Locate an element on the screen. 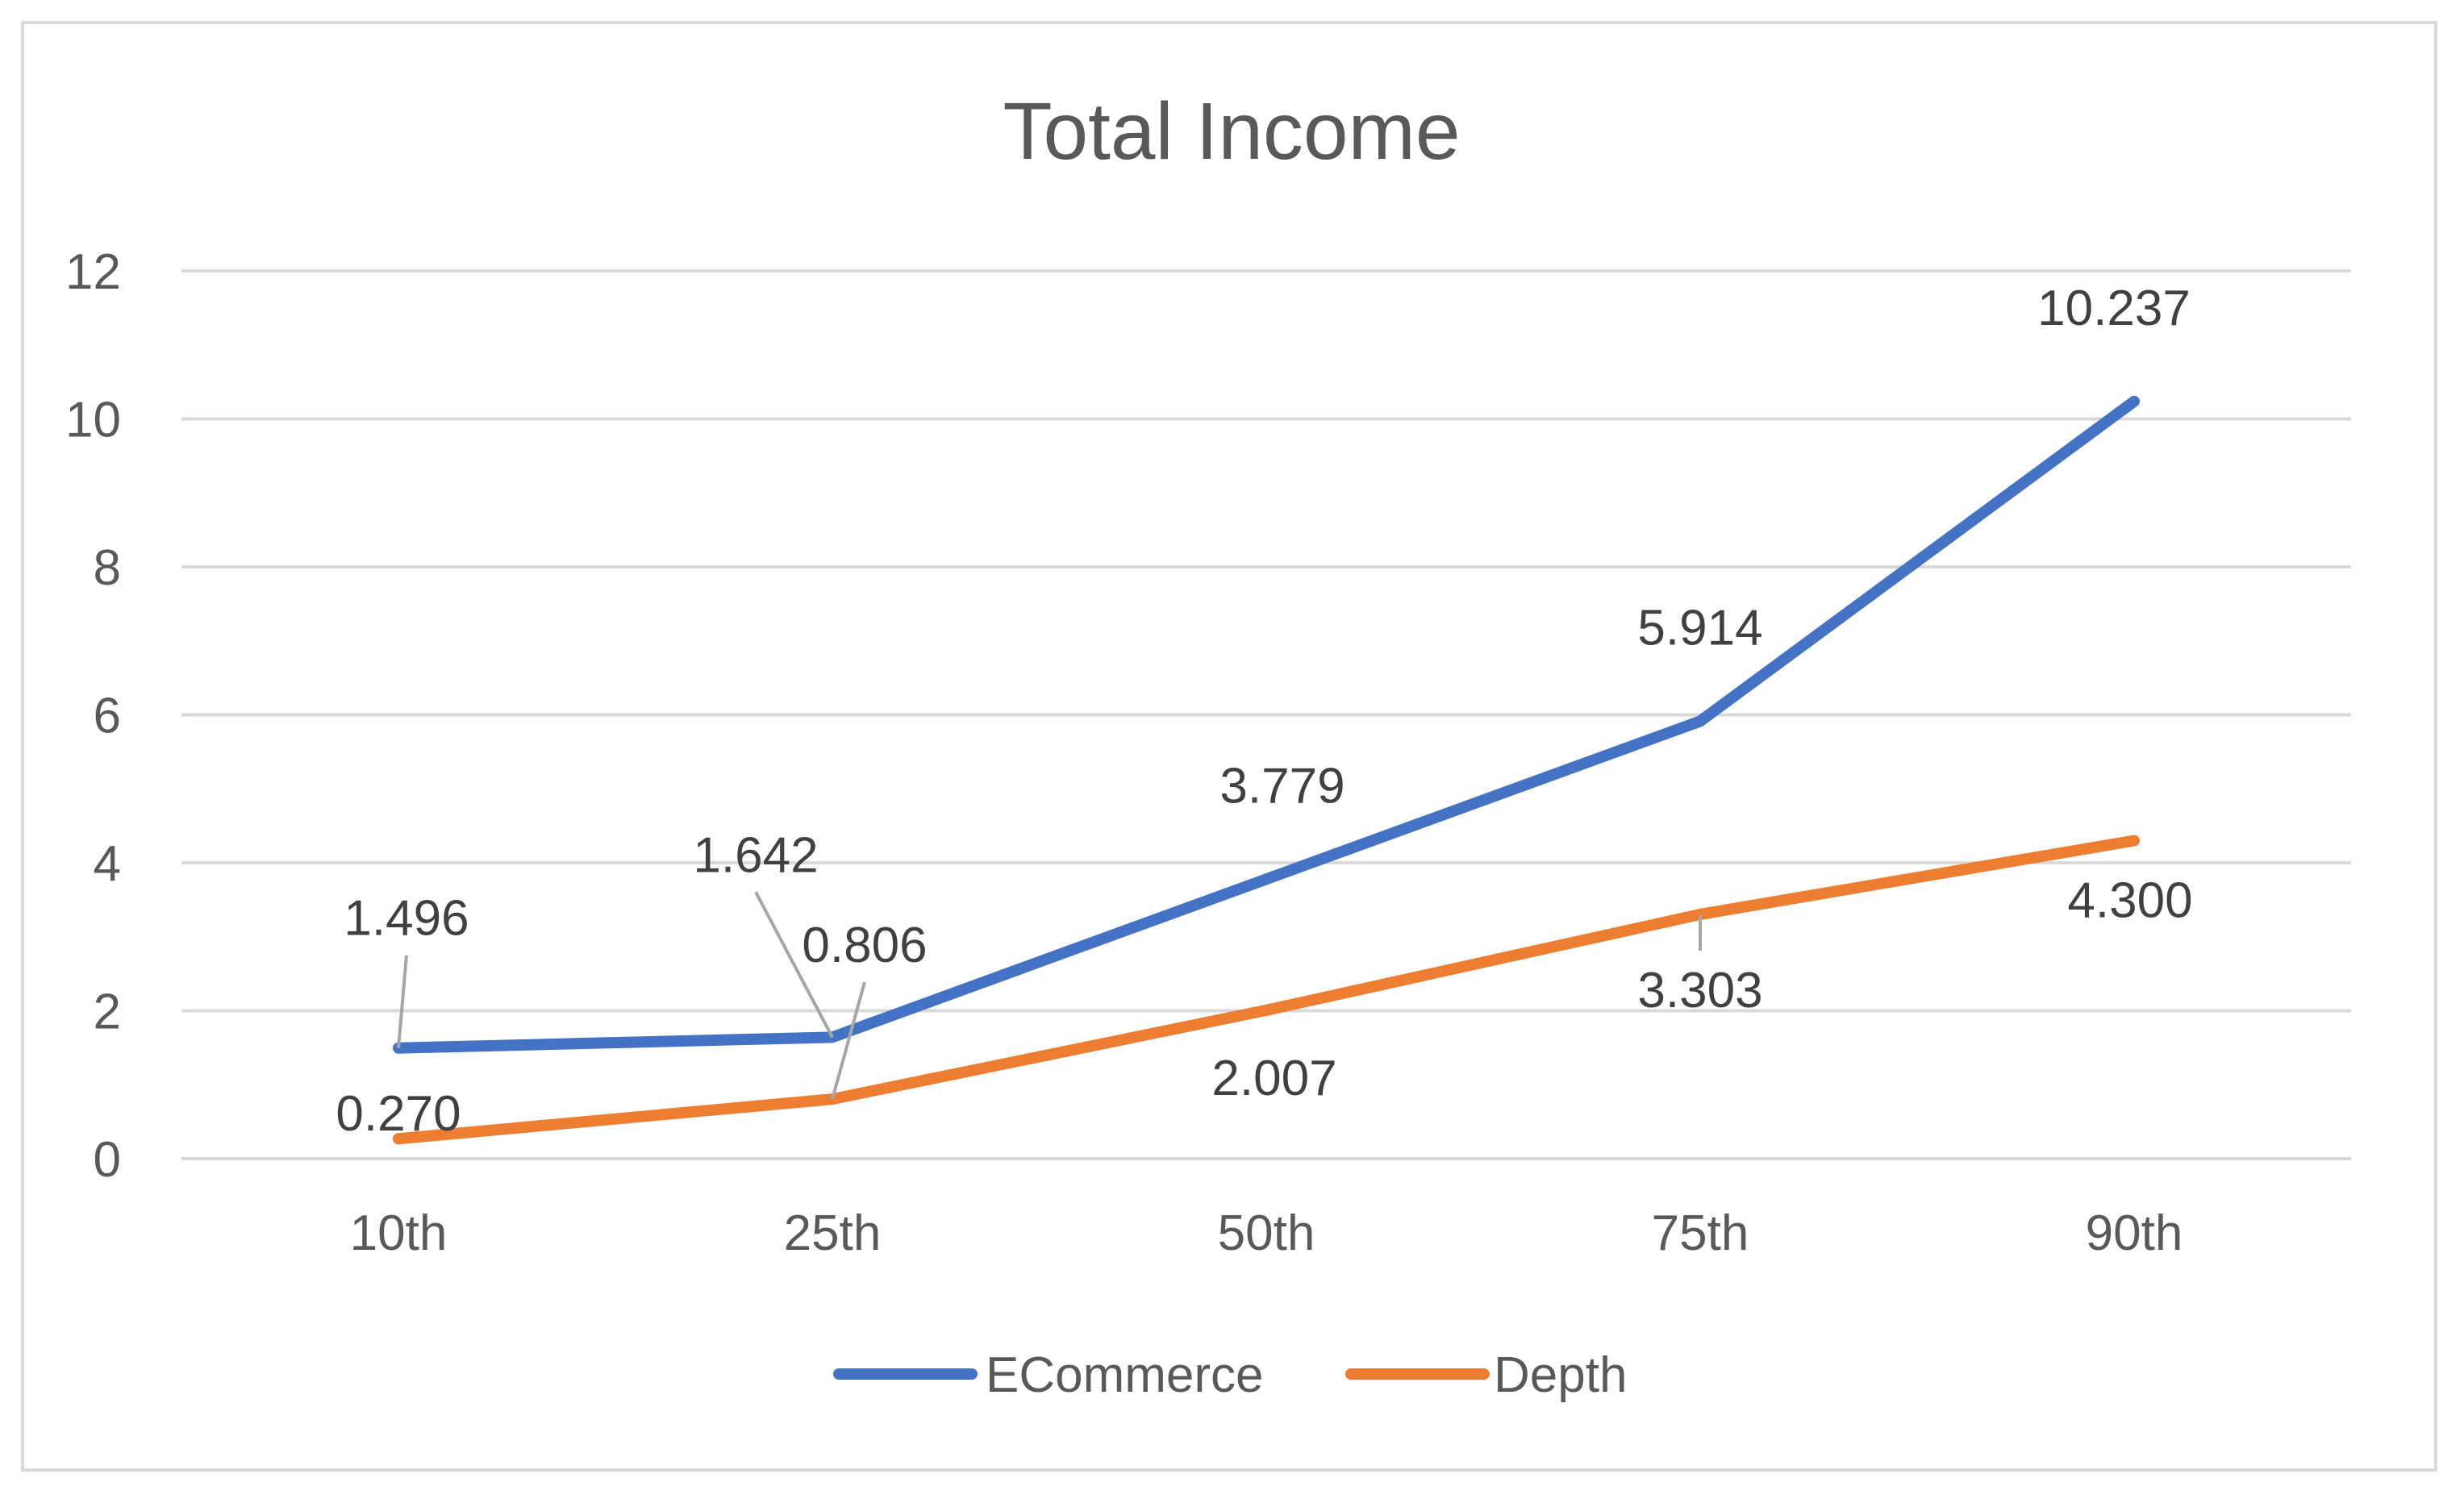 The height and width of the screenshot is (1499, 2464). y-axis-ticks: 0 2 4 6 8 10 12 is located at coordinates (93, 716).